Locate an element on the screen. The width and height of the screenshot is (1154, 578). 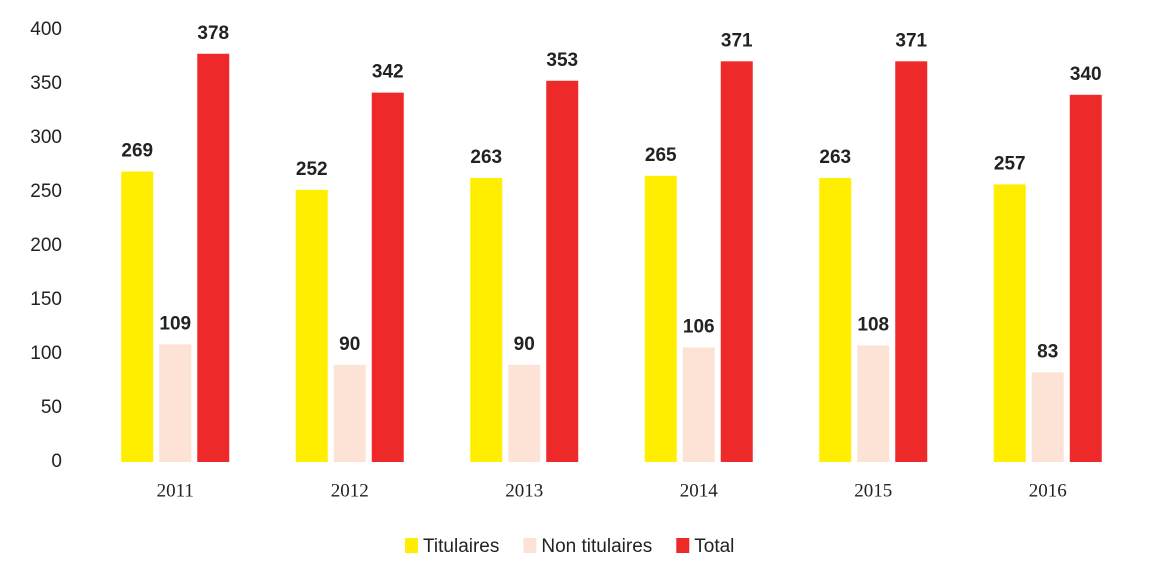
legend-label: Titulaires is located at coordinates (461, 546).